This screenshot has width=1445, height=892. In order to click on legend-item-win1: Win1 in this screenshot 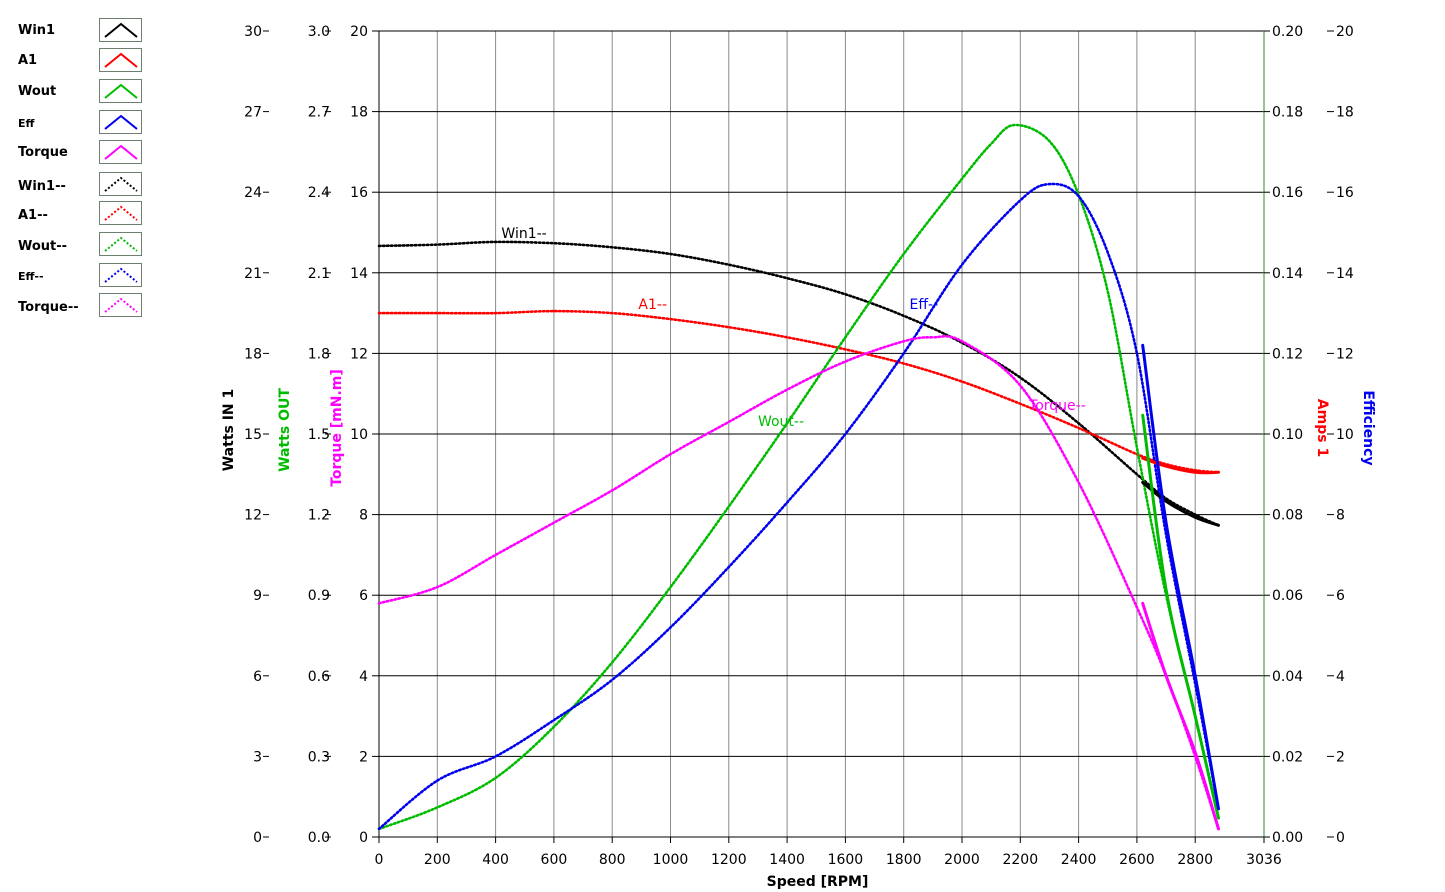, I will do `click(80, 31)`.